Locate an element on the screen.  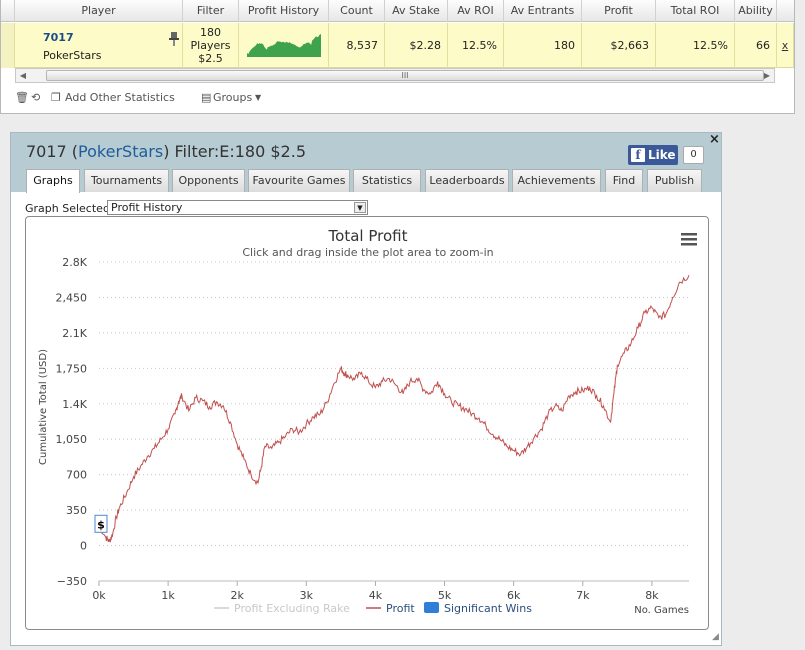
x-tick-label: 1k is located at coordinates (168, 595).